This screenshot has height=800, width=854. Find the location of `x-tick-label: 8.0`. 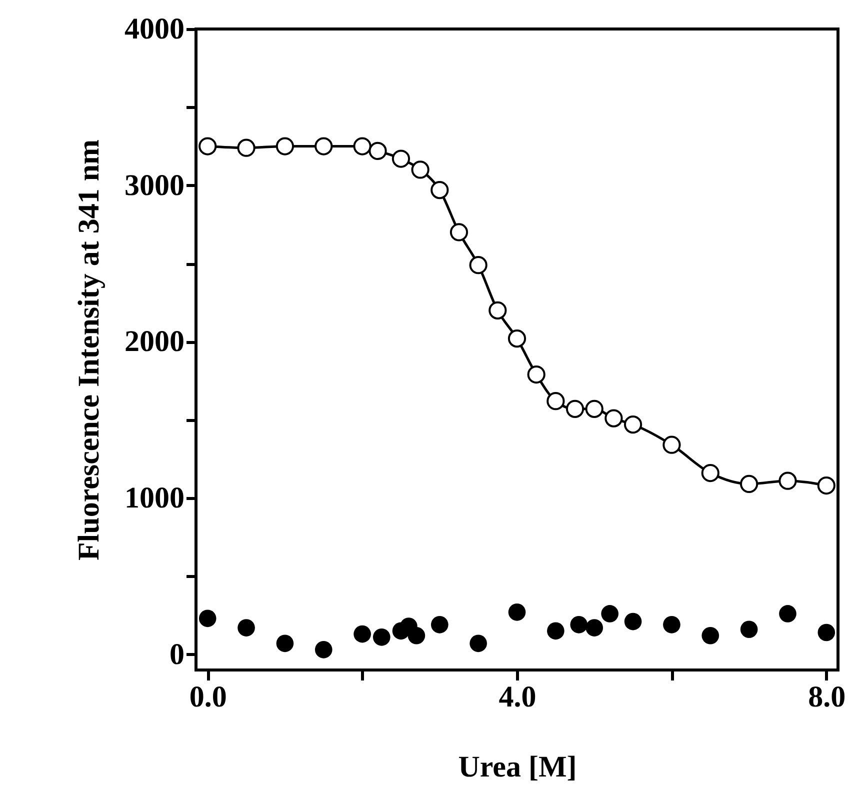

x-tick-label: 8.0 is located at coordinates (827, 697).